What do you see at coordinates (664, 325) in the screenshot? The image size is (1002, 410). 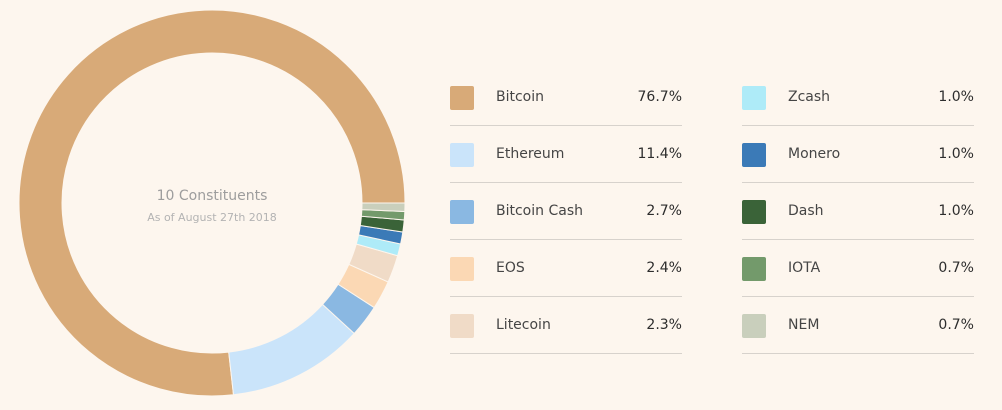 I see `legend-value: 2.3%` at bounding box center [664, 325].